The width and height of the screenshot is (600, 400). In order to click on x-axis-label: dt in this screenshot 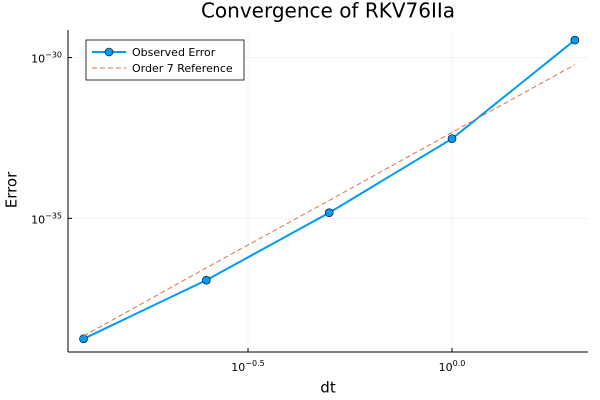, I will do `click(328, 388)`.